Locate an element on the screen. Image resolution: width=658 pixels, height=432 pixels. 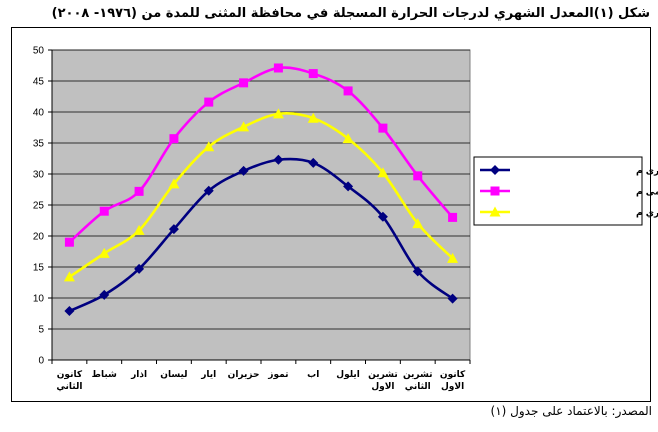
x-tick-label: اذار is located at coordinates (138, 375).